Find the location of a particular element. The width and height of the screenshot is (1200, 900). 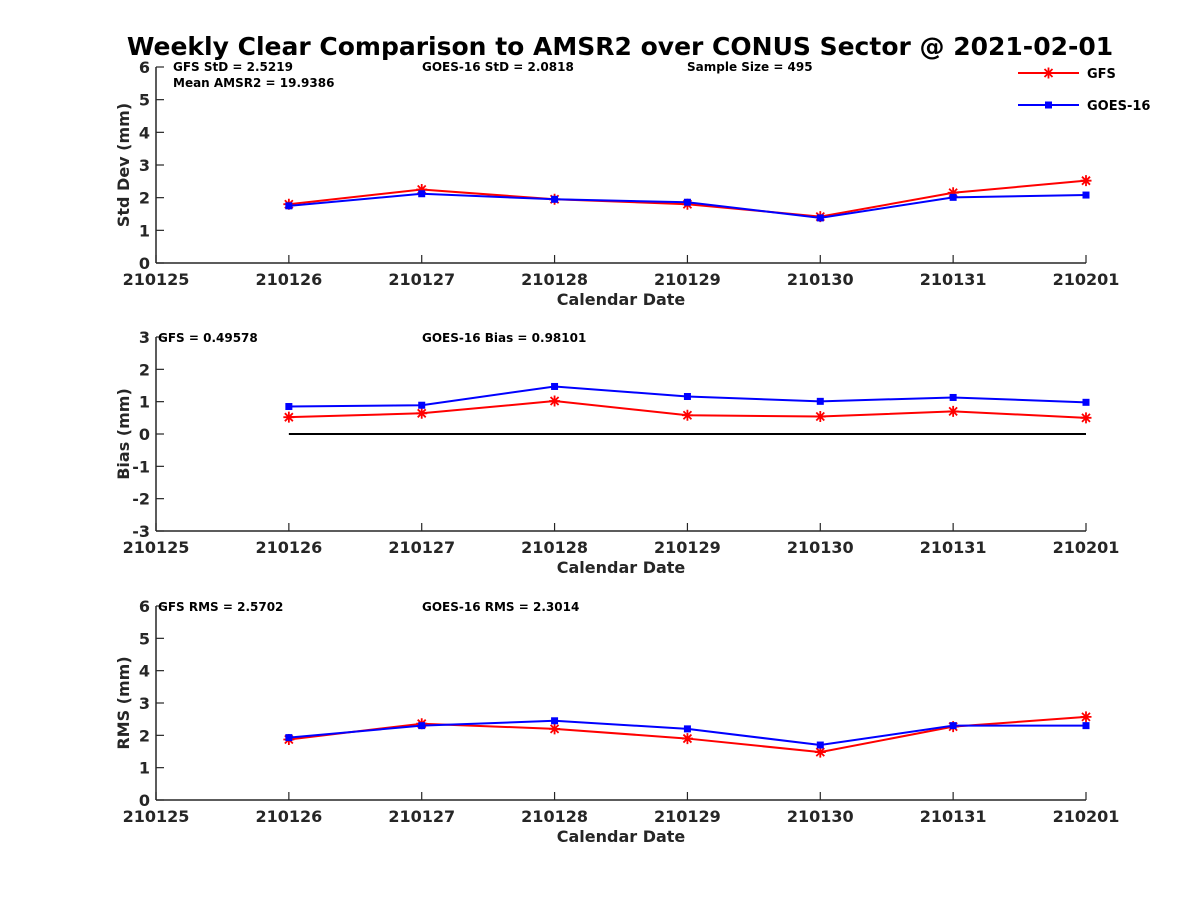

stat-annotation: Sample Size = 495 is located at coordinates (750, 67).